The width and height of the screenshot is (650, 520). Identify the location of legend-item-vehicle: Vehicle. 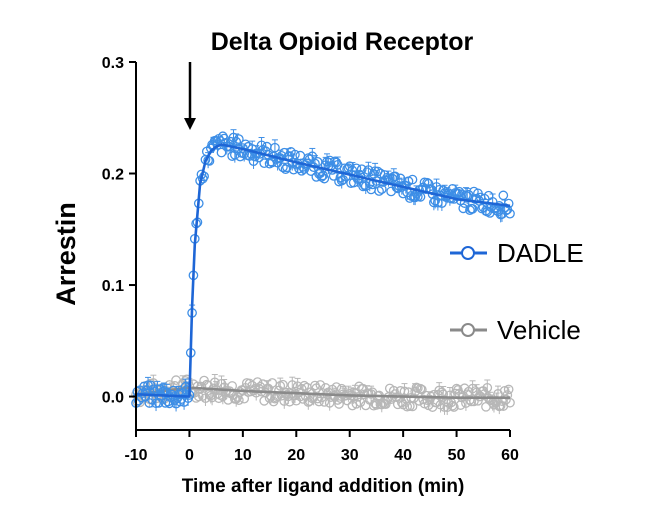
(515, 330).